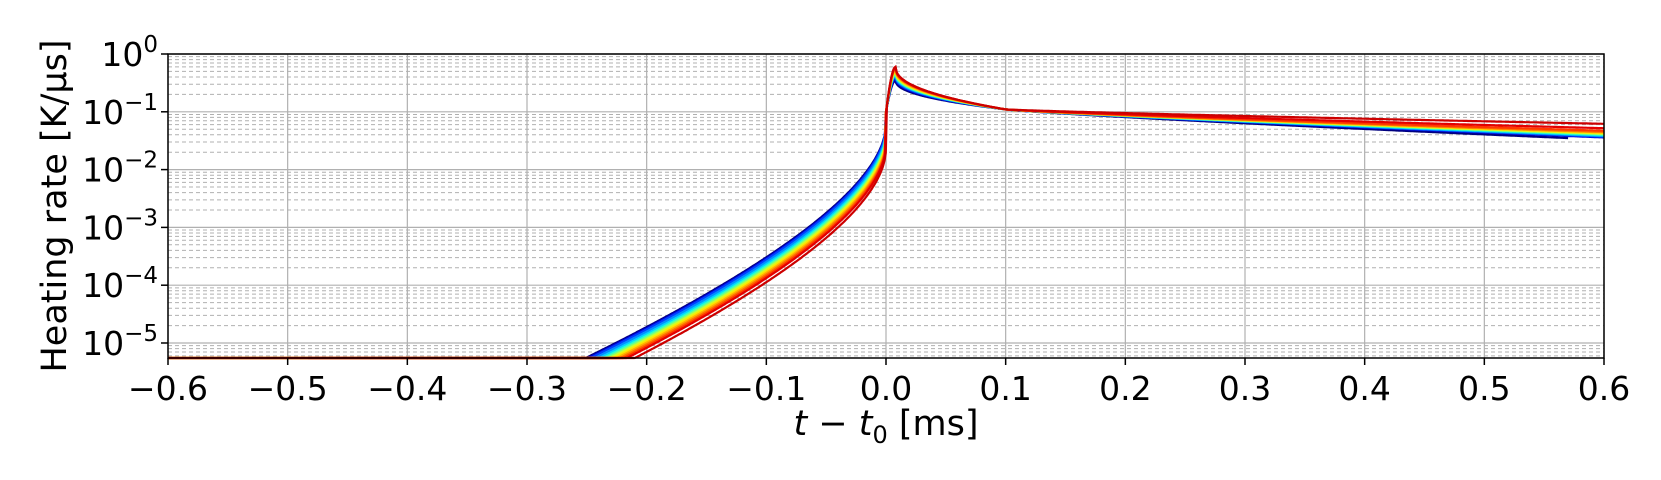  What do you see at coordinates (288, 388) in the screenshot?
I see `x-tick-label: −0.5` at bounding box center [288, 388].